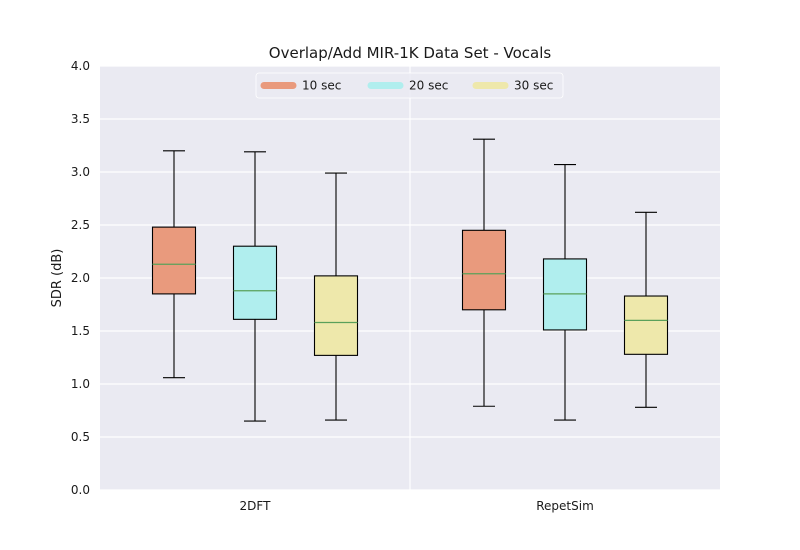  I want to click on legend-frame, so click(409, 85).